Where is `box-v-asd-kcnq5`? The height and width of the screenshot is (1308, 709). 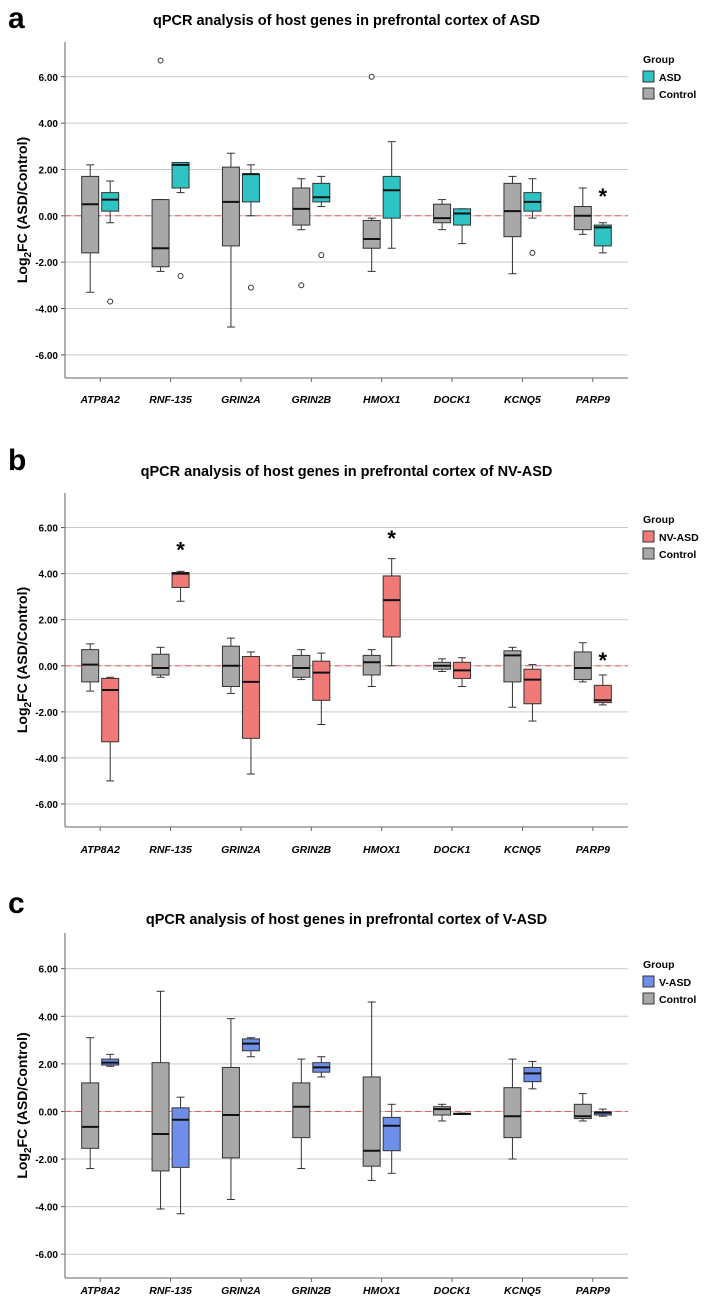
box-v-asd-kcnq5 is located at coordinates (532, 1075).